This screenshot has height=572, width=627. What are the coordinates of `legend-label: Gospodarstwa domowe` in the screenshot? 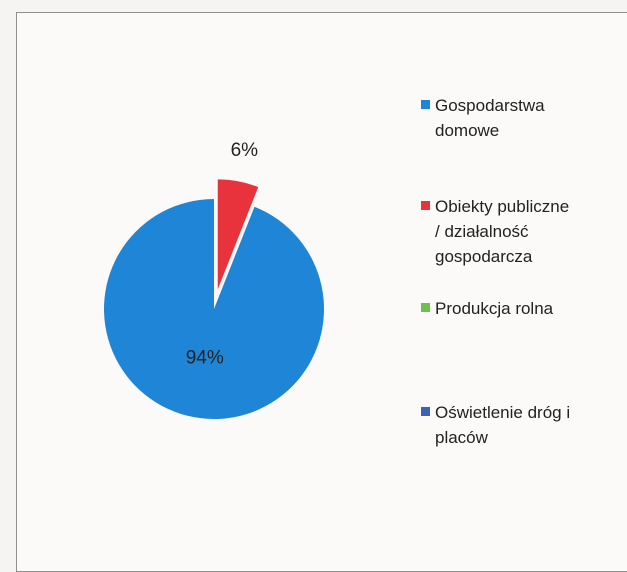 It's located at (490, 118).